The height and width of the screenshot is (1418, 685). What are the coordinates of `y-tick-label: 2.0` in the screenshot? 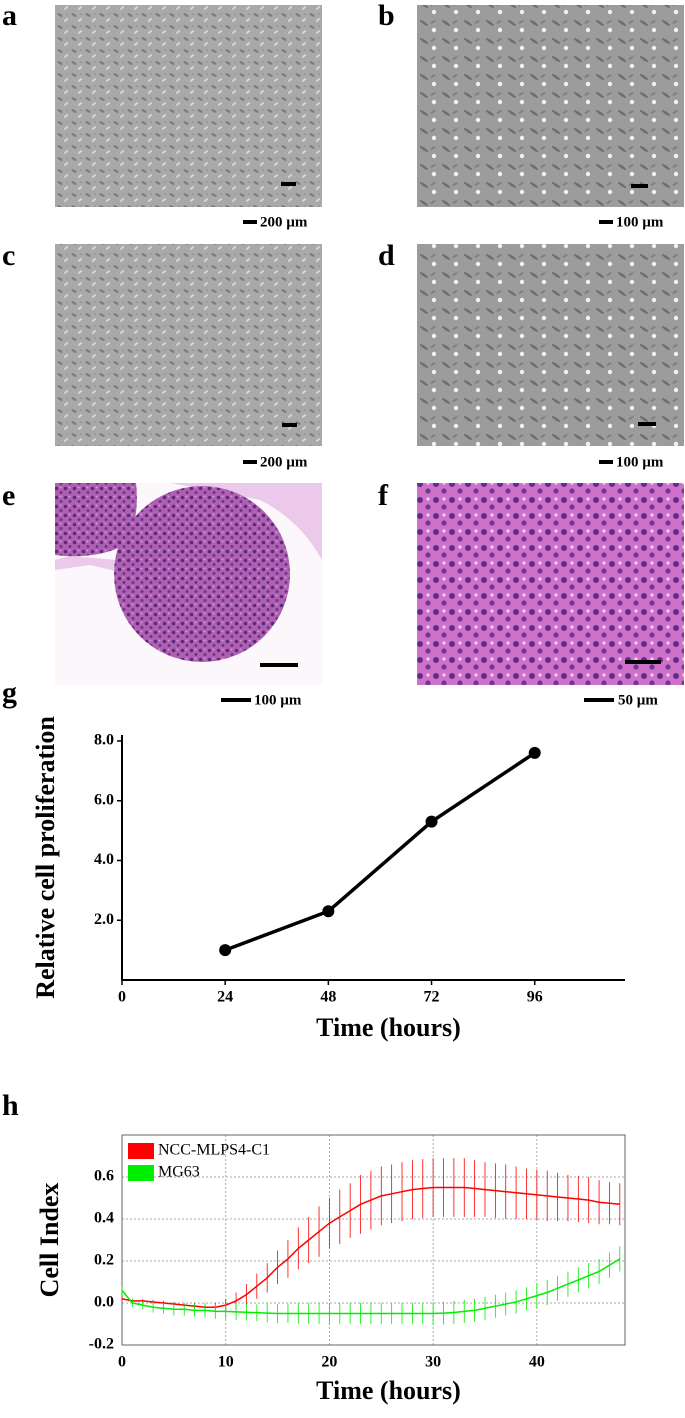 It's located at (104, 919).